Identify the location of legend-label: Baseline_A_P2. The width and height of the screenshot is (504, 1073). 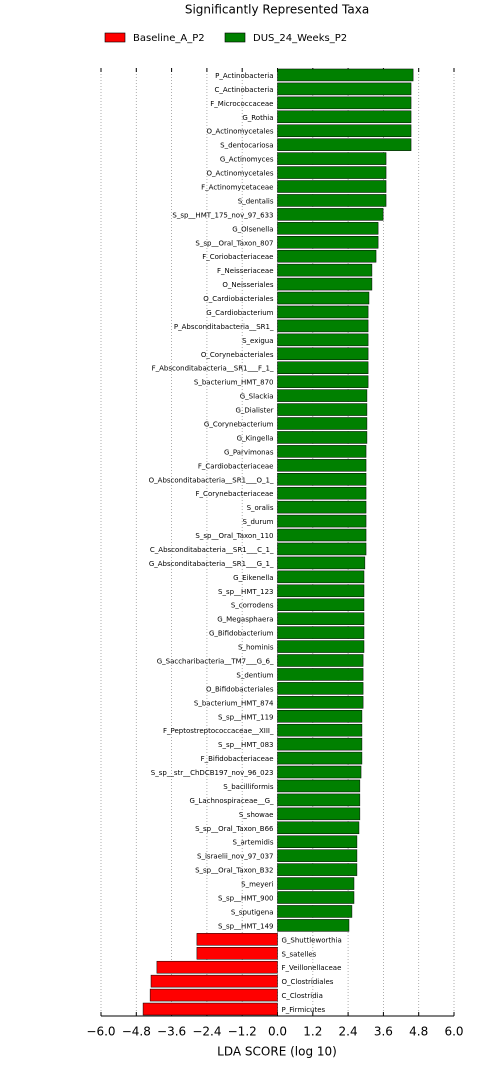
(169, 38).